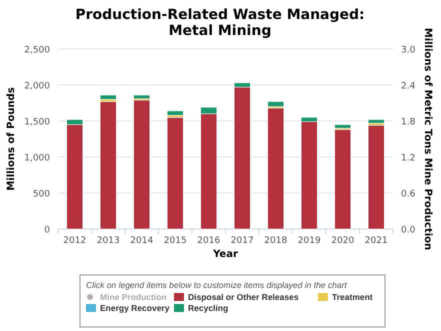  I want to click on y-tick-label: 1,500, so click(37, 123).